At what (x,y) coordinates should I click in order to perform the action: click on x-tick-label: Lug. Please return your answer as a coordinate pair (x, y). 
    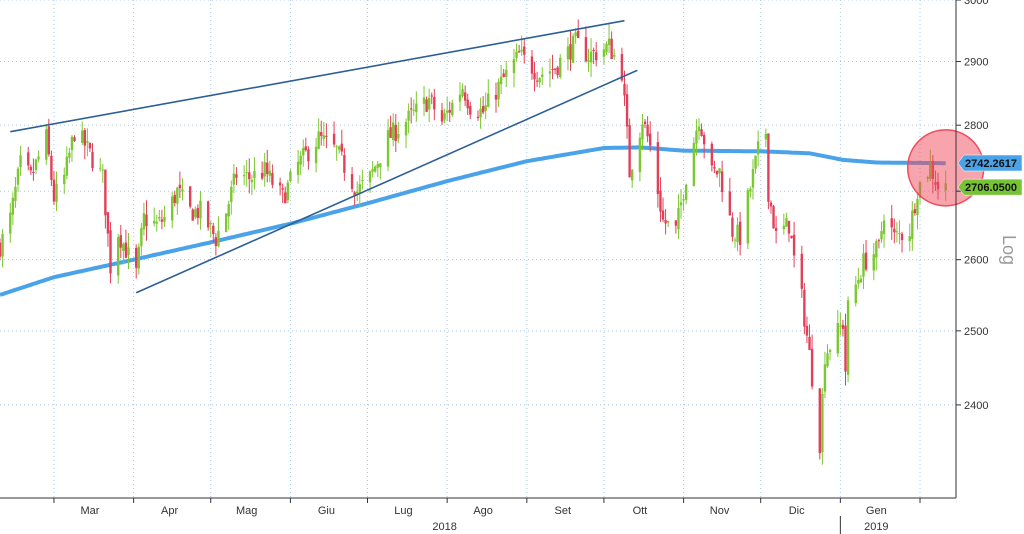
    Looking at the image, I should click on (403, 511).